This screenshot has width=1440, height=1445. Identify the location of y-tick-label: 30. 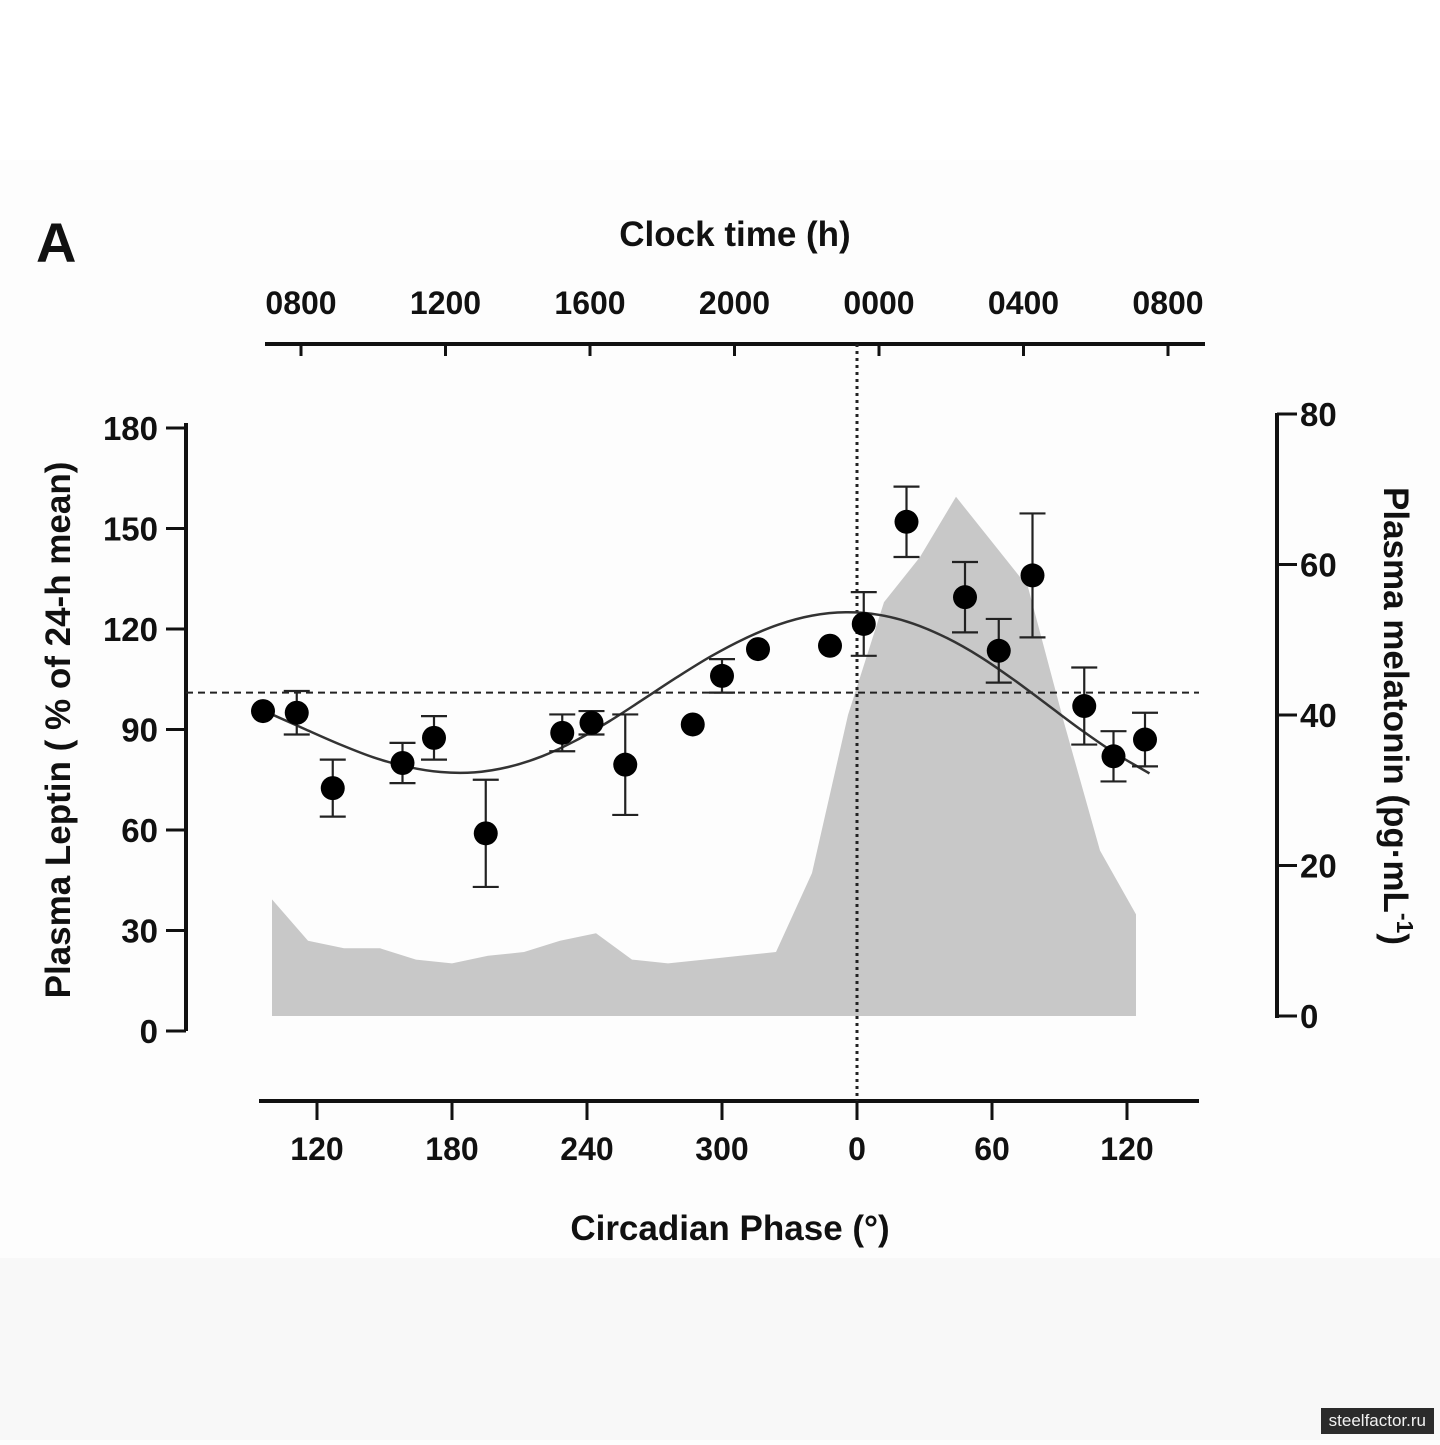
(139, 931).